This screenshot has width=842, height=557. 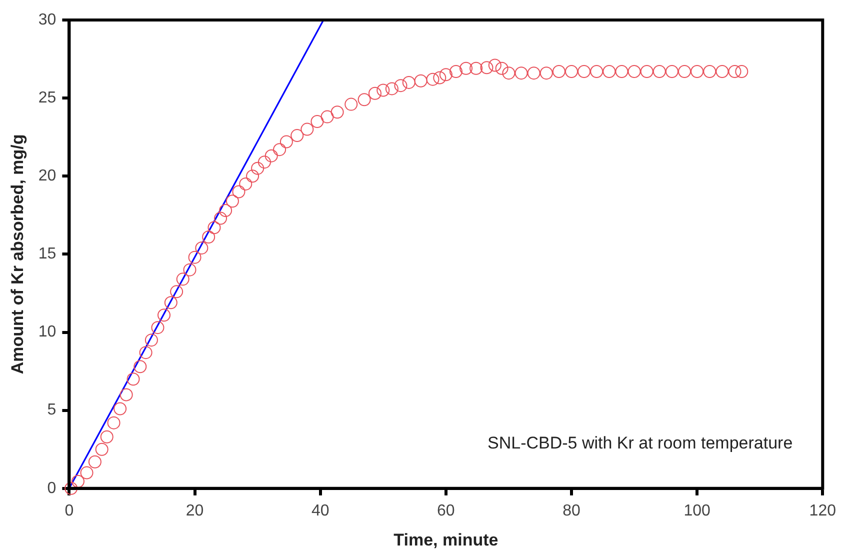 I want to click on y-tick-label: 0, so click(x=51, y=488).